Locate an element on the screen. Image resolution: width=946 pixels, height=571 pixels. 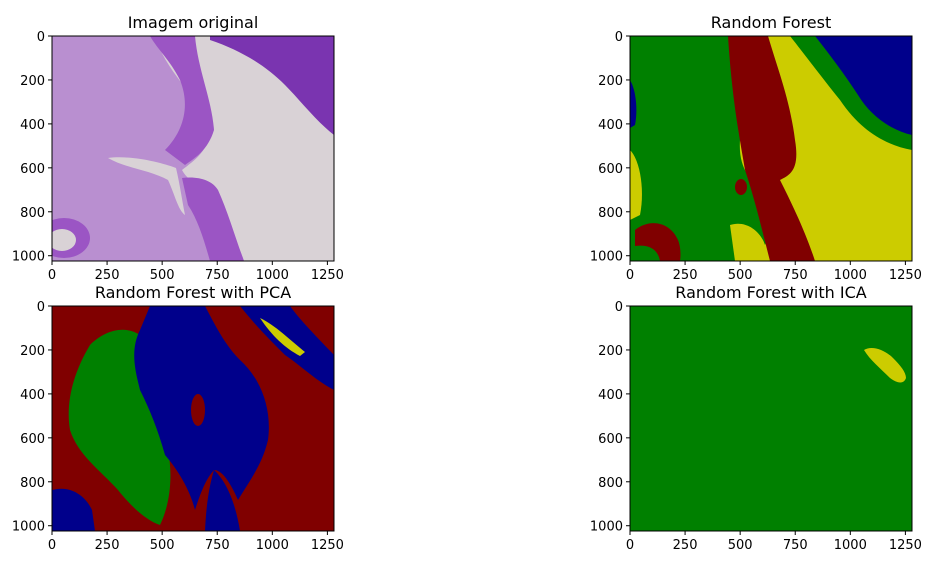
class-blue-bottomleft is located at coordinates (73, 509).